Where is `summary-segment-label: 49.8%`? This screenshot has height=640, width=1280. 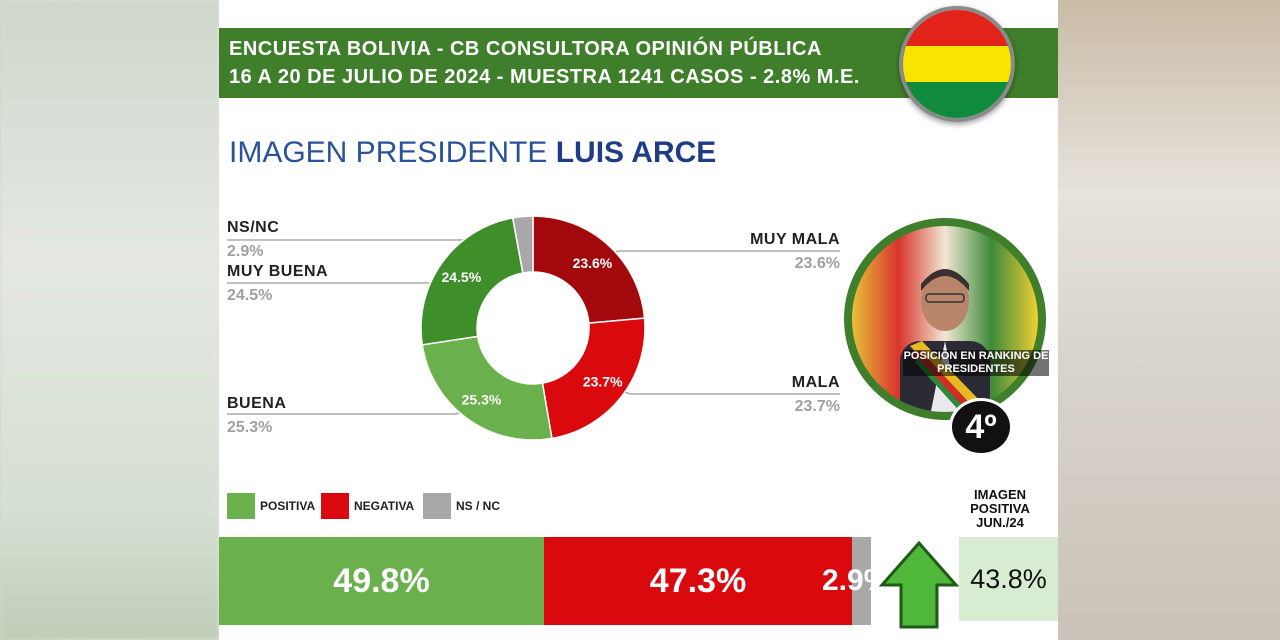 summary-segment-label: 49.8% is located at coordinates (381, 581).